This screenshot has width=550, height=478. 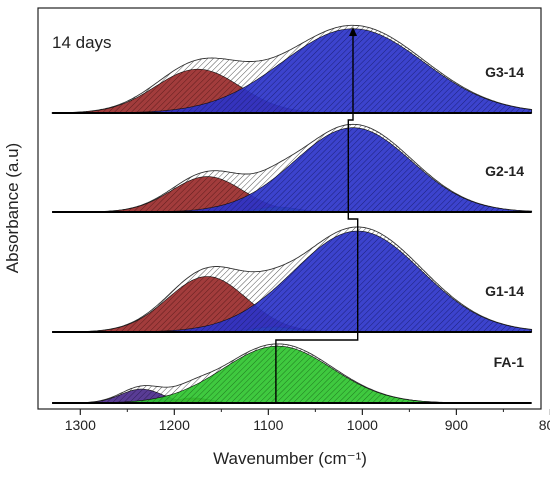 I want to click on series-label: G2-14, so click(x=504, y=171).